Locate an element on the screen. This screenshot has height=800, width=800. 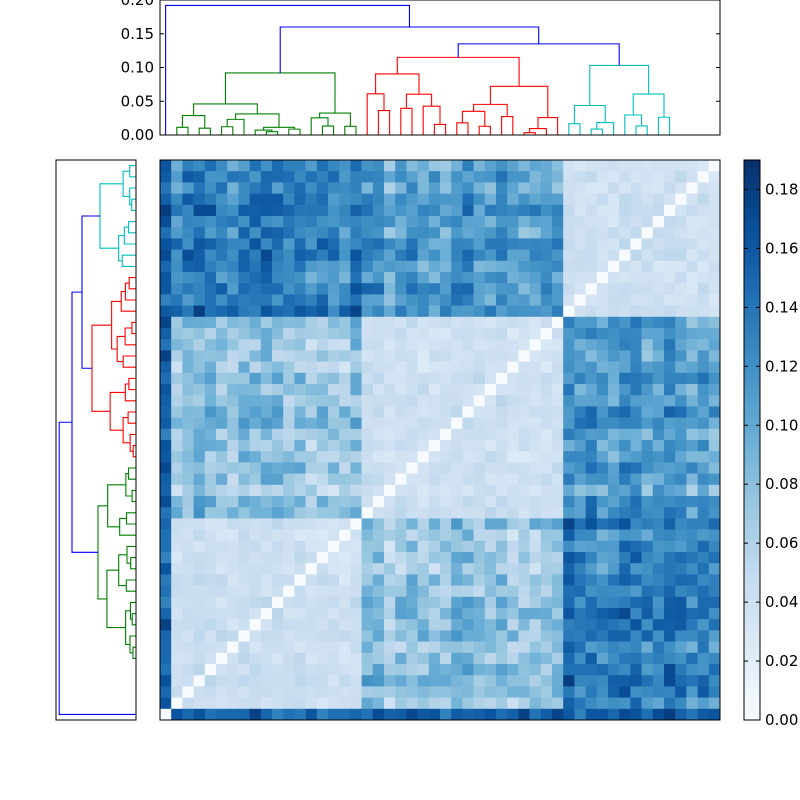
colorbar-tick-label: 0.06 is located at coordinates (781, 543).